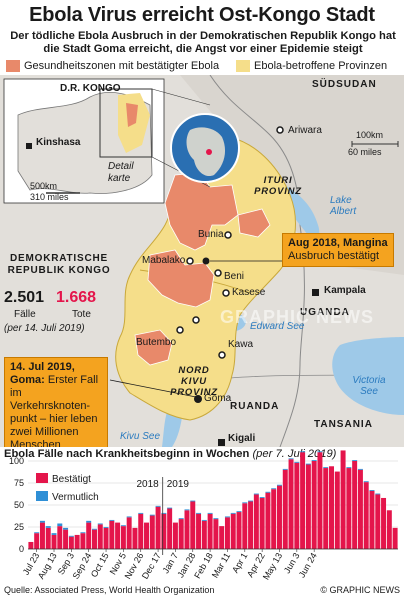 This screenshot has height=600, width=404. Describe the element at coordinates (241, 344) in the screenshot. I see `city-kawa: Kawa` at that location.